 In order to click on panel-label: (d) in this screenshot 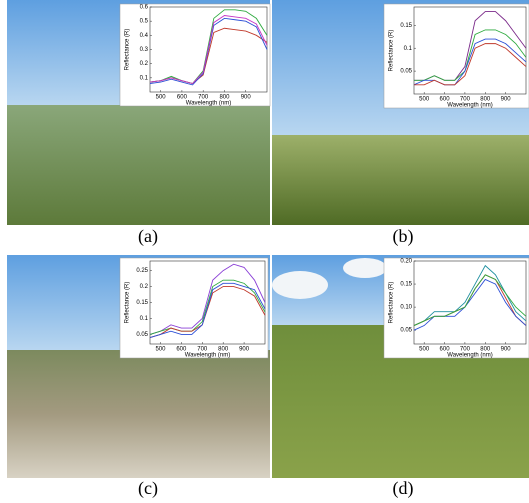, I will do `click(403, 488)`.